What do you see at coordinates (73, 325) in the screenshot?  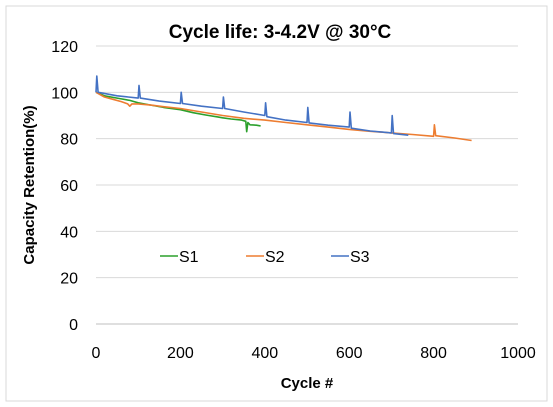 I see `y-tick-label: 0` at bounding box center [73, 325].